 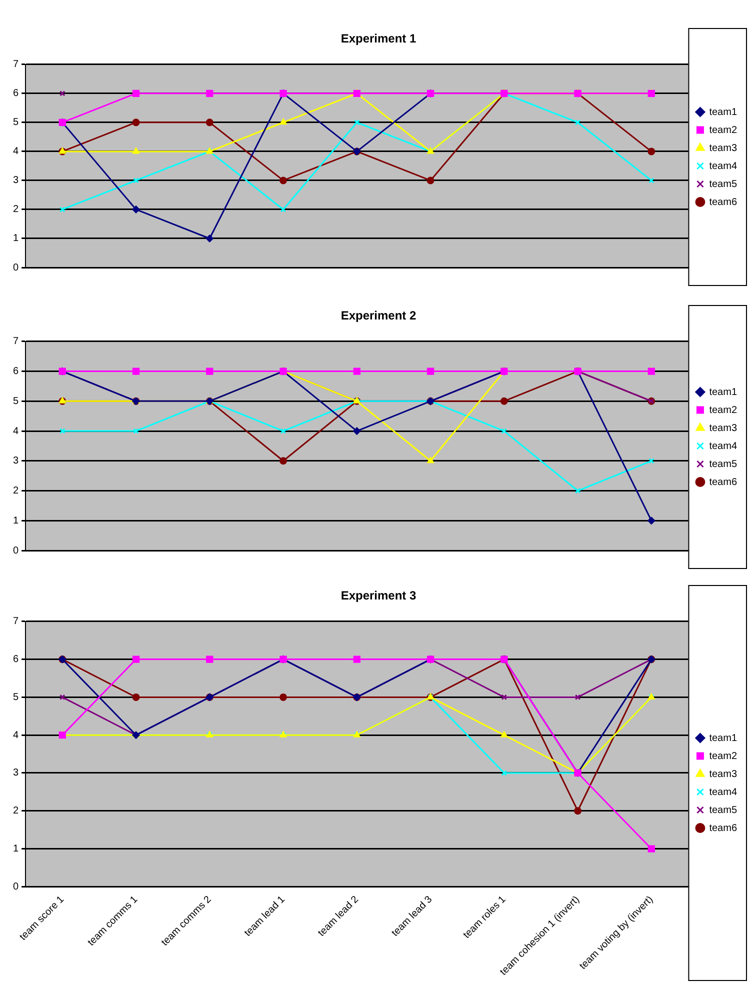 What do you see at coordinates (378, 315) in the screenshot?
I see `chart-title: Experiment 2` at bounding box center [378, 315].